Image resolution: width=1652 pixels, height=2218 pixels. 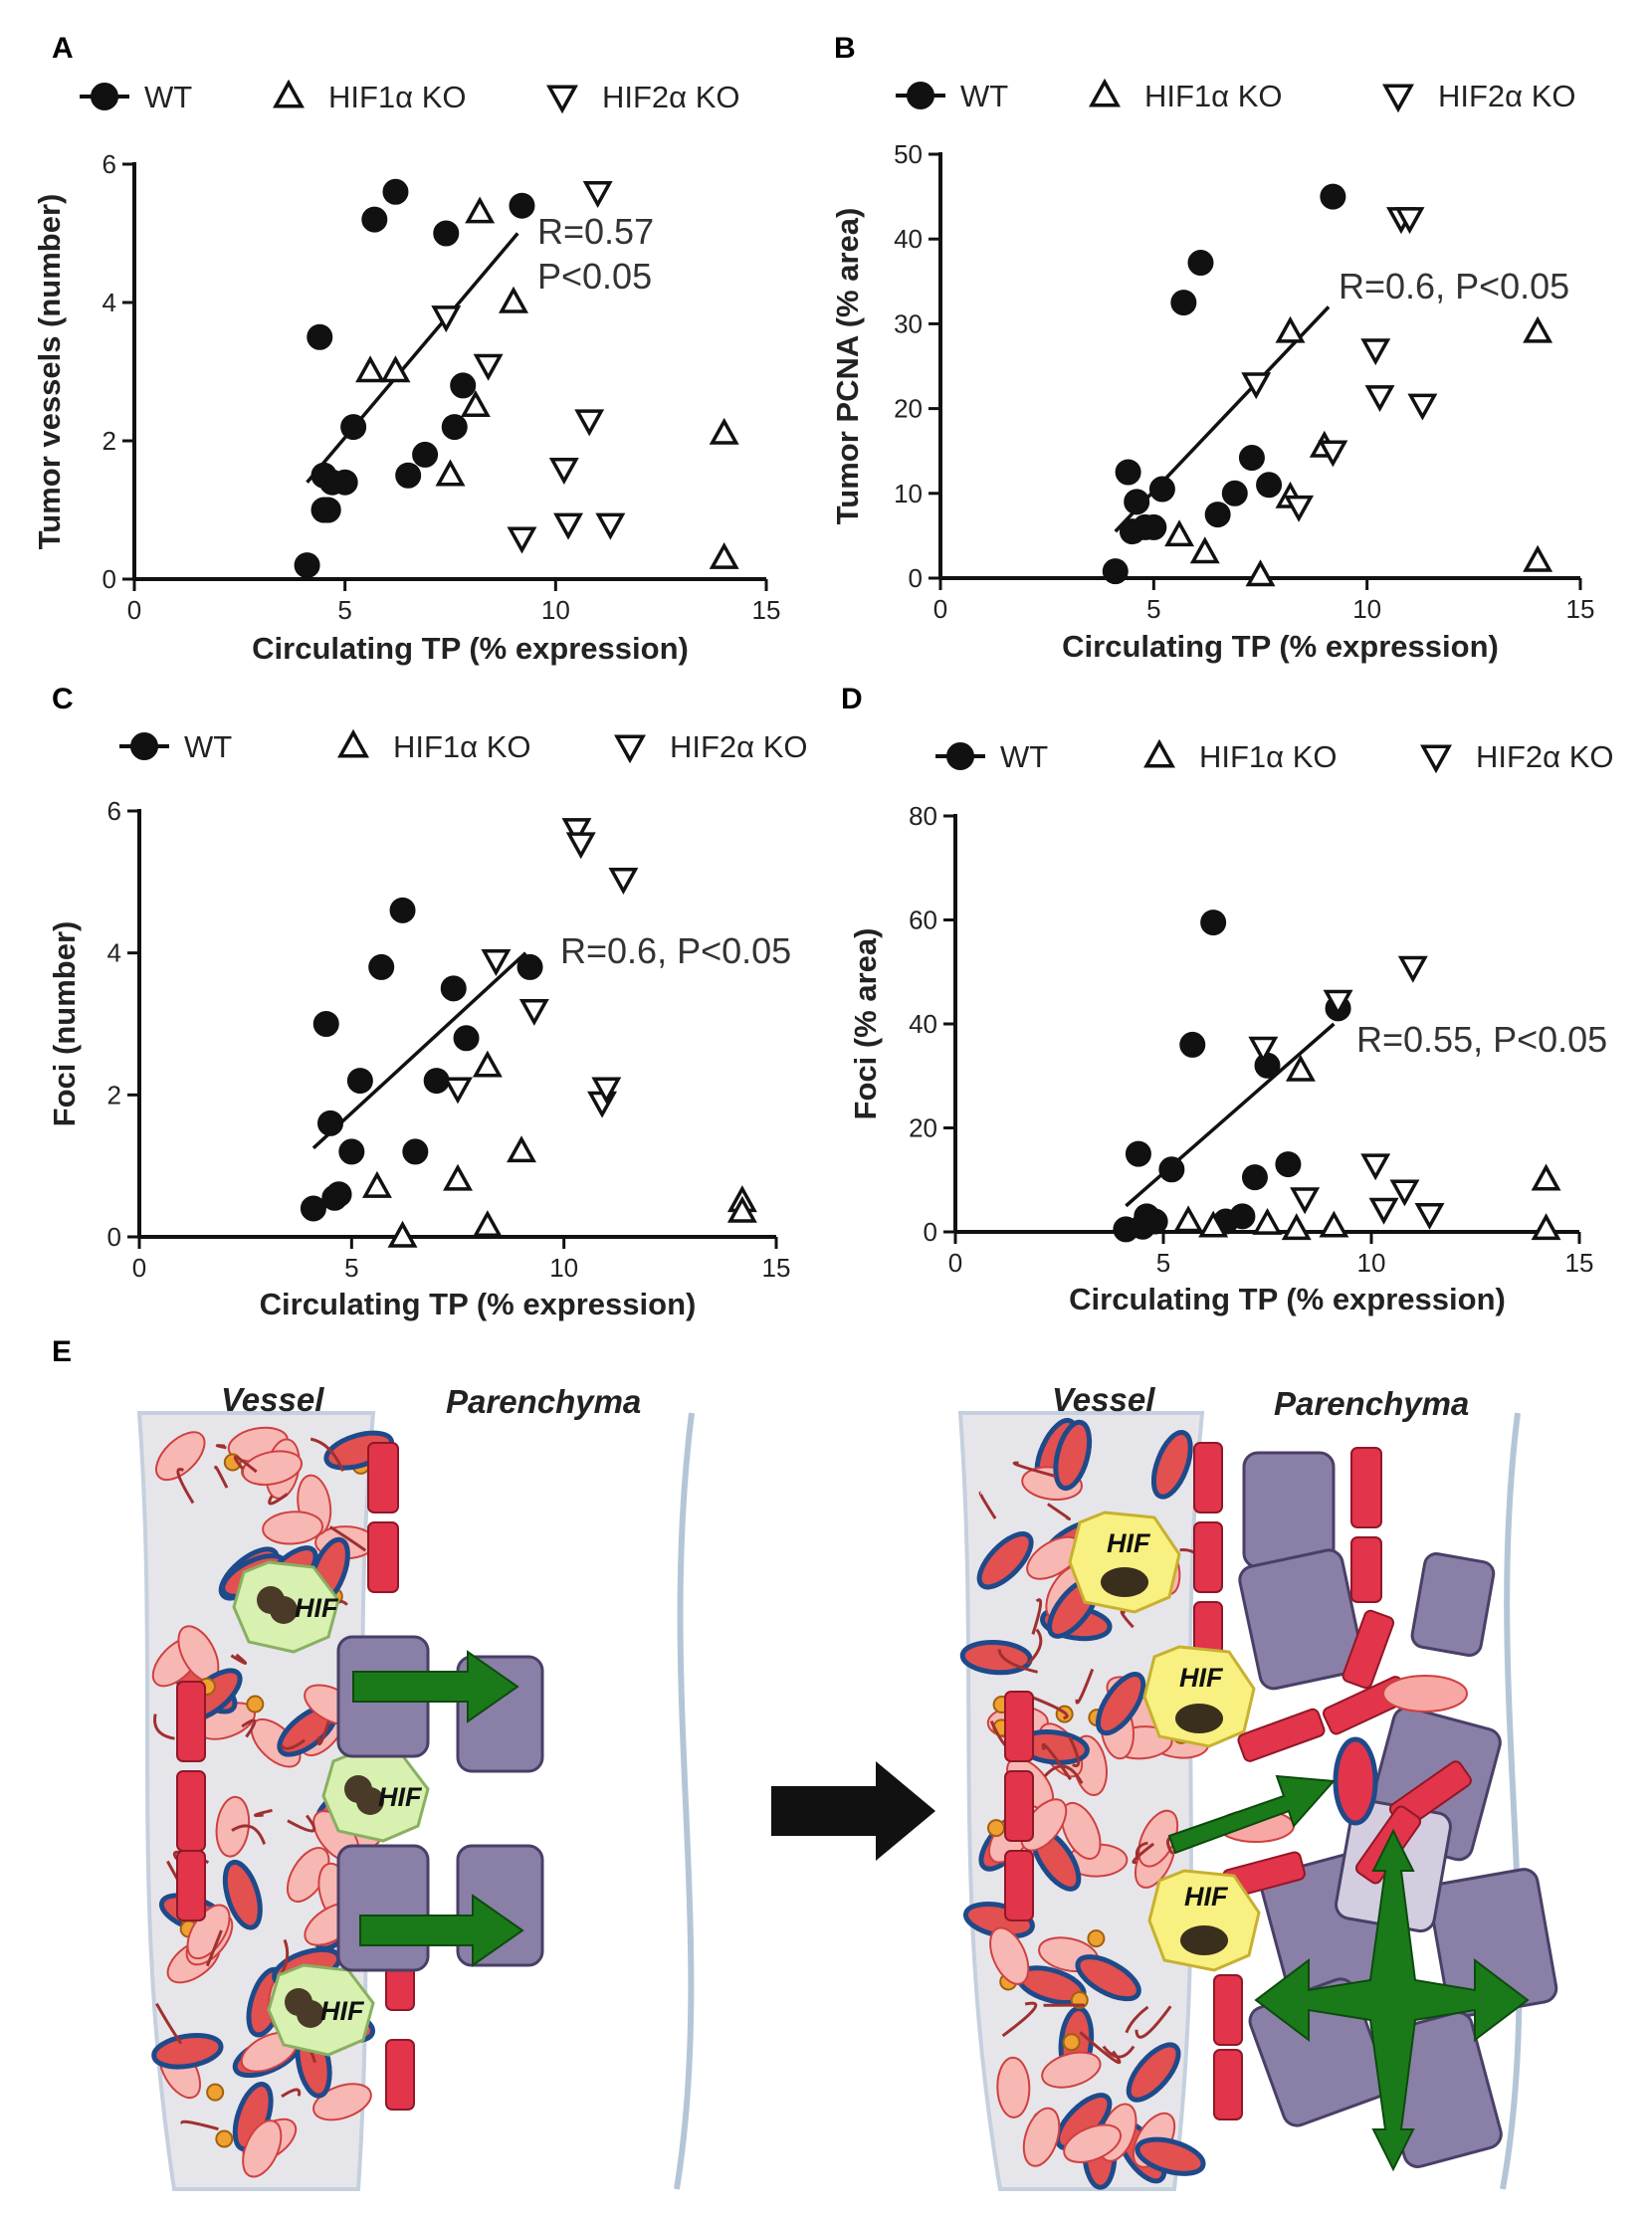 What do you see at coordinates (865, 1024) in the screenshot?
I see `y-axis-title: Foci (% area)` at bounding box center [865, 1024].